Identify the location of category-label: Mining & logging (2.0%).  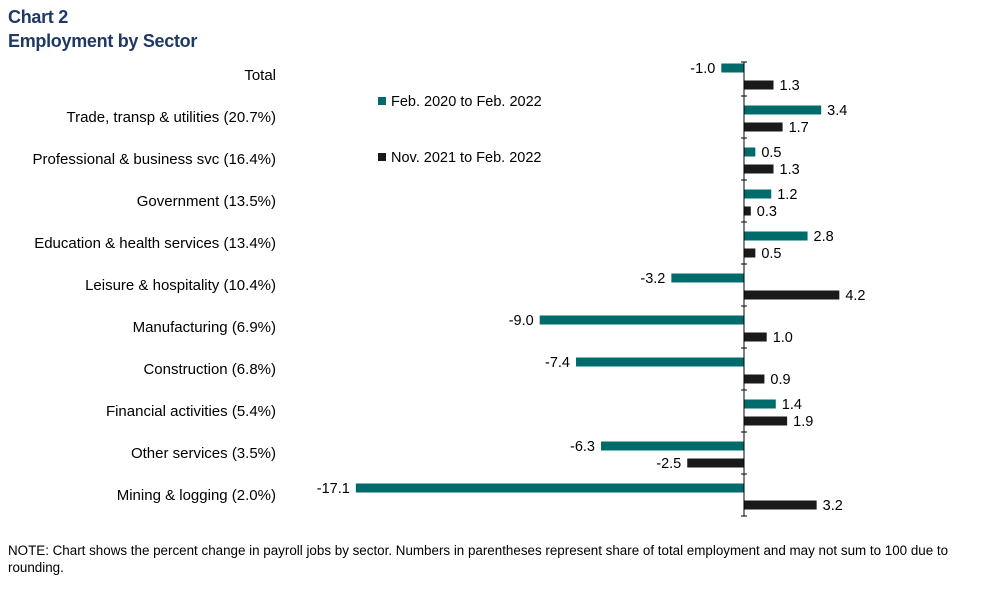
(196, 495).